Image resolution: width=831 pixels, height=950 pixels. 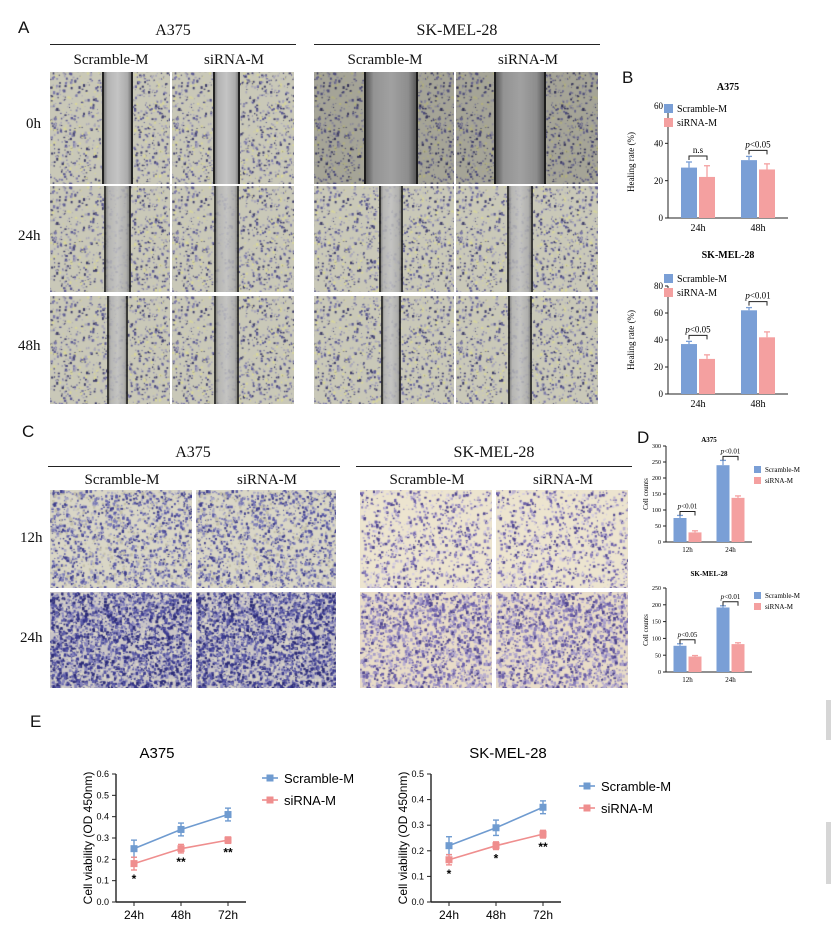 I want to click on y-tick-label: 250, so click(x=656, y=463).